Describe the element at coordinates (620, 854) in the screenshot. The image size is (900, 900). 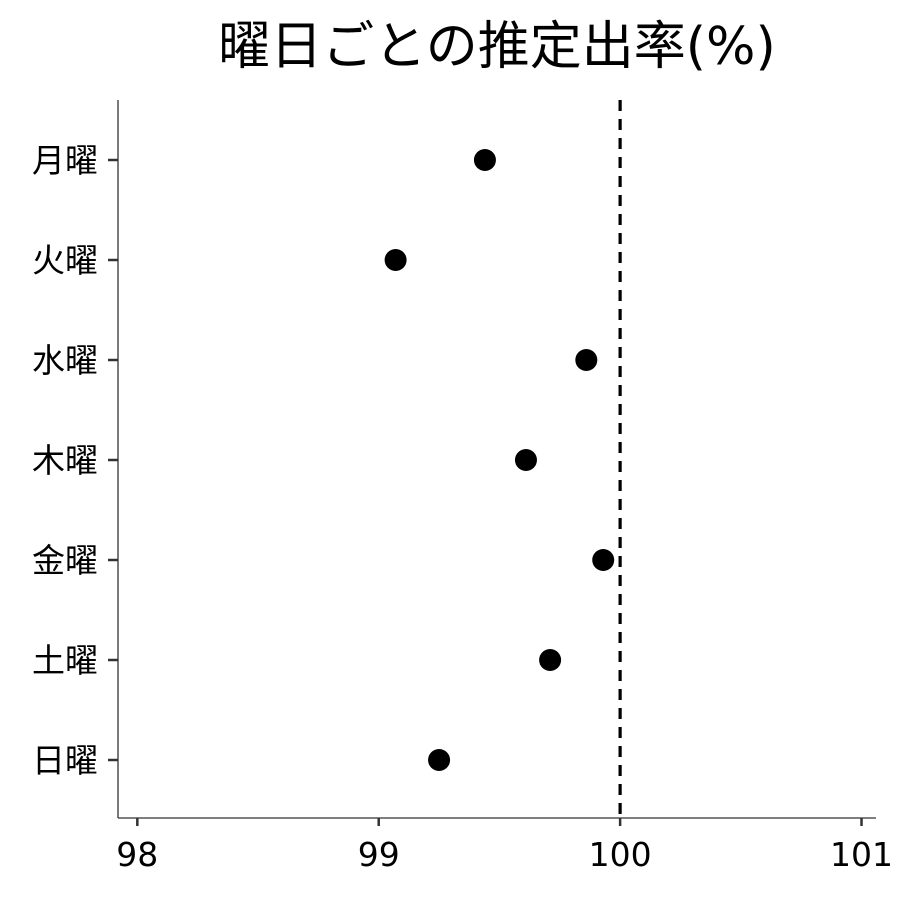
I see `x-tick-label: 100` at that location.